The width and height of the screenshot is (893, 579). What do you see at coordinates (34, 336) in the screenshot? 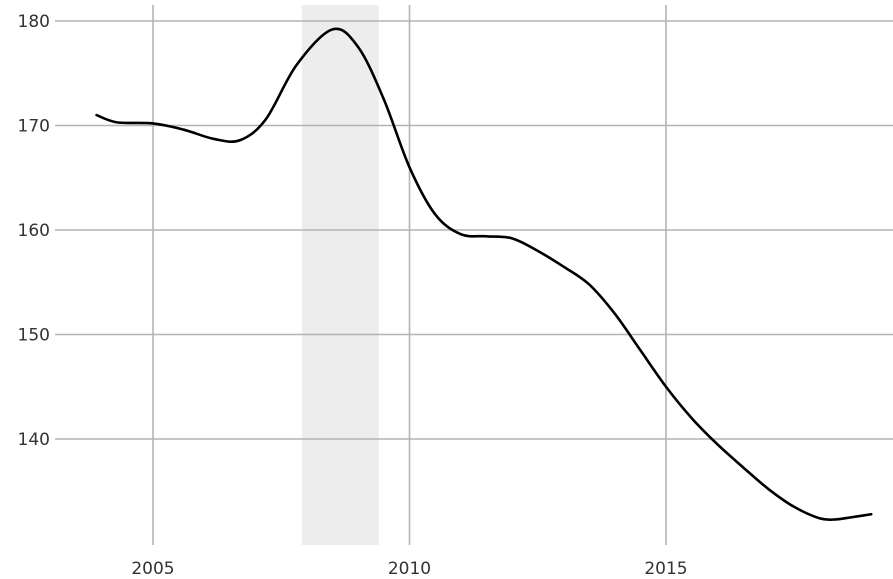
I see `y-tick-label-150: 150` at bounding box center [34, 336].